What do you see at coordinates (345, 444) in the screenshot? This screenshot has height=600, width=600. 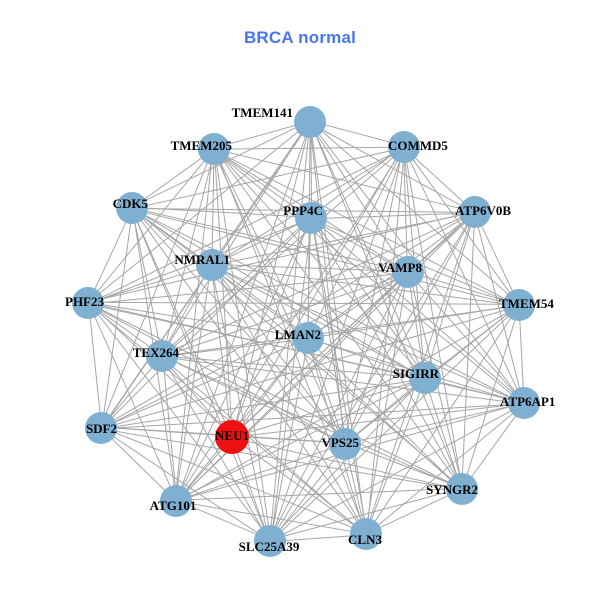 I see `node-vps25` at bounding box center [345, 444].